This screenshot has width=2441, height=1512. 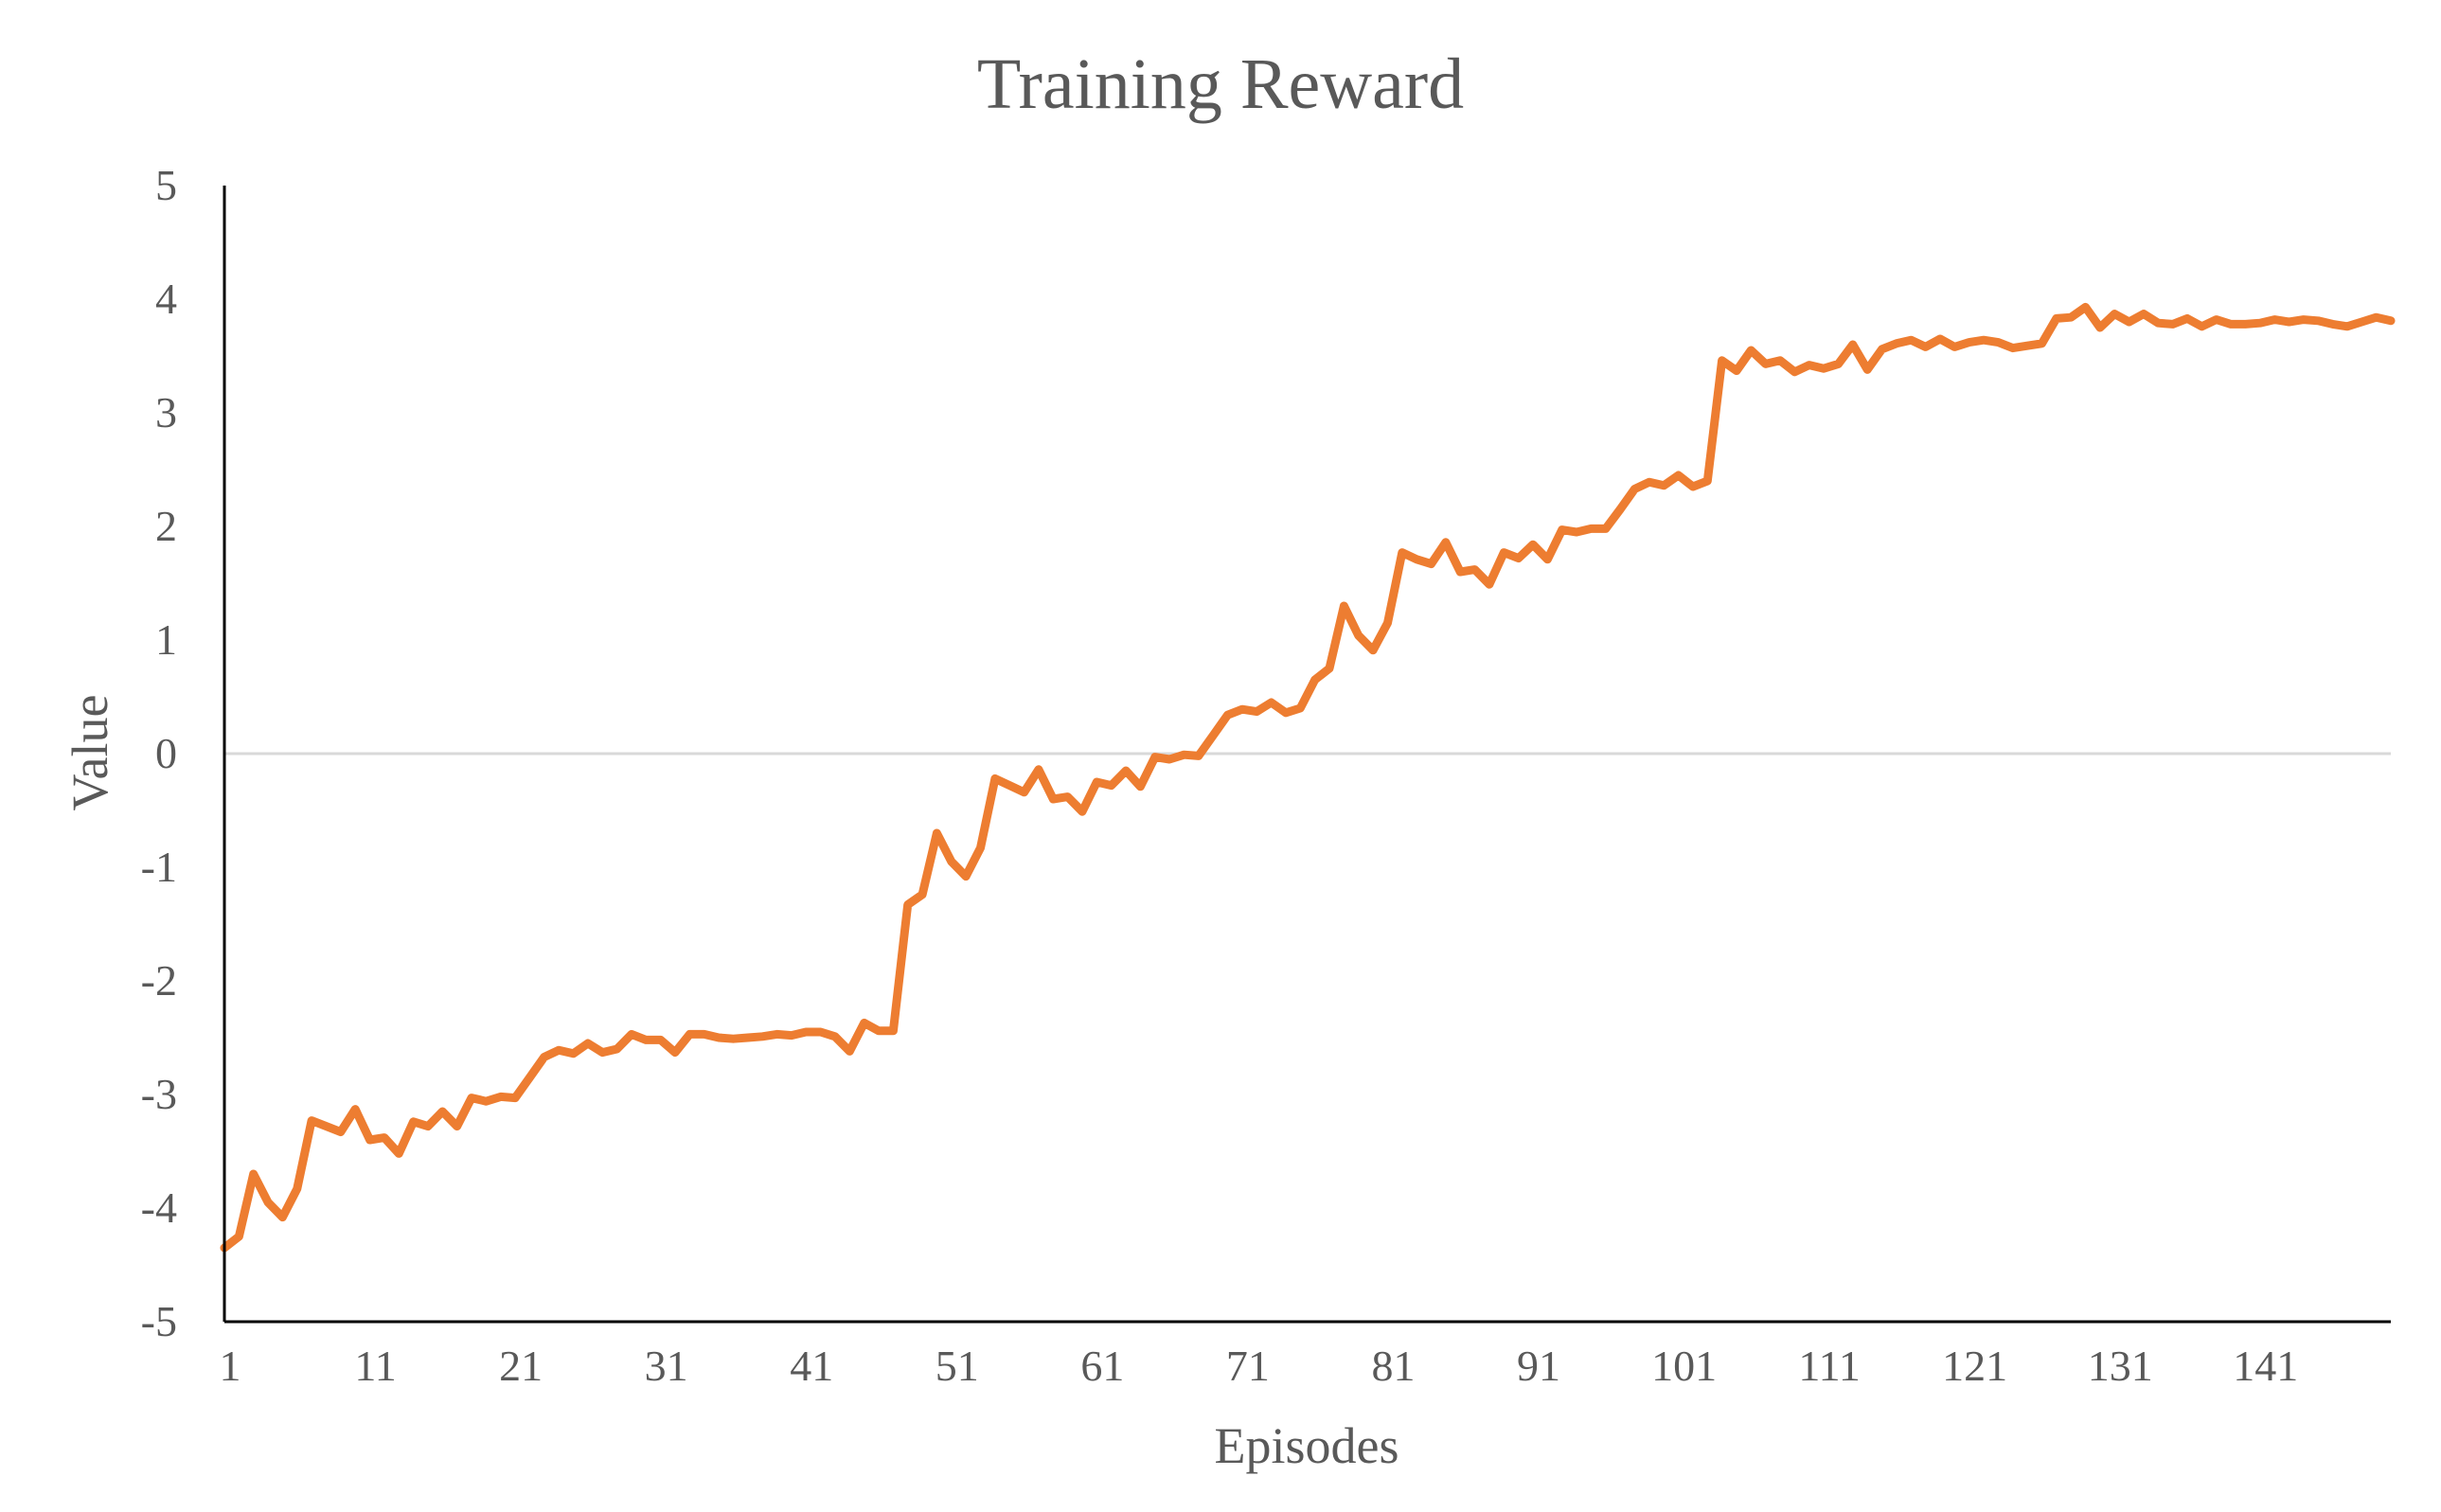 I want to click on x-axis-ticks: 1 11 21 31 41 51 61 71 81 91 101 111 121 131 141, so click(x=1259, y=1366).